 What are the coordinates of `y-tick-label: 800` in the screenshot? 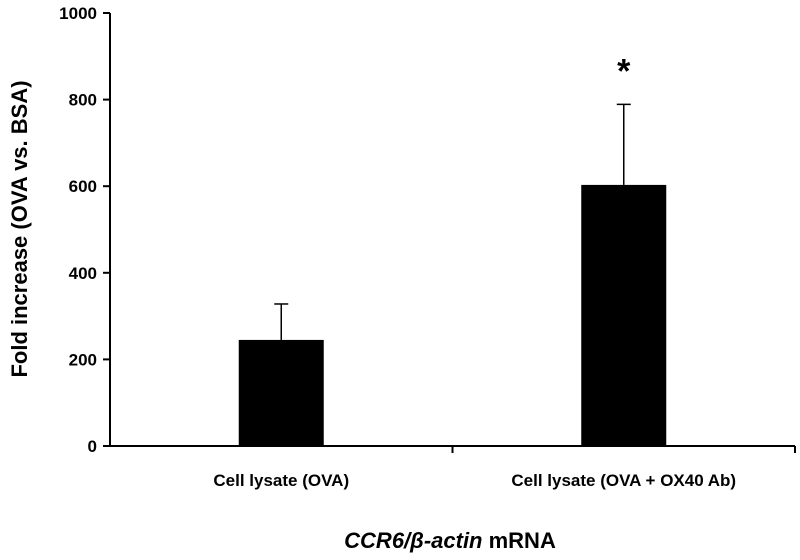 It's located at (83, 100).